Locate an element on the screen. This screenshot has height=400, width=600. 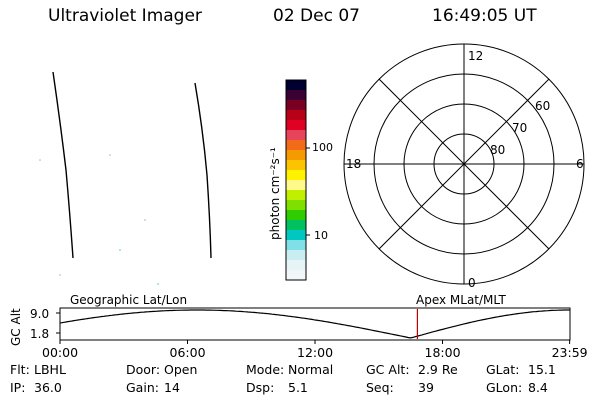
lat-label-70: 70 is located at coordinates (519, 128).